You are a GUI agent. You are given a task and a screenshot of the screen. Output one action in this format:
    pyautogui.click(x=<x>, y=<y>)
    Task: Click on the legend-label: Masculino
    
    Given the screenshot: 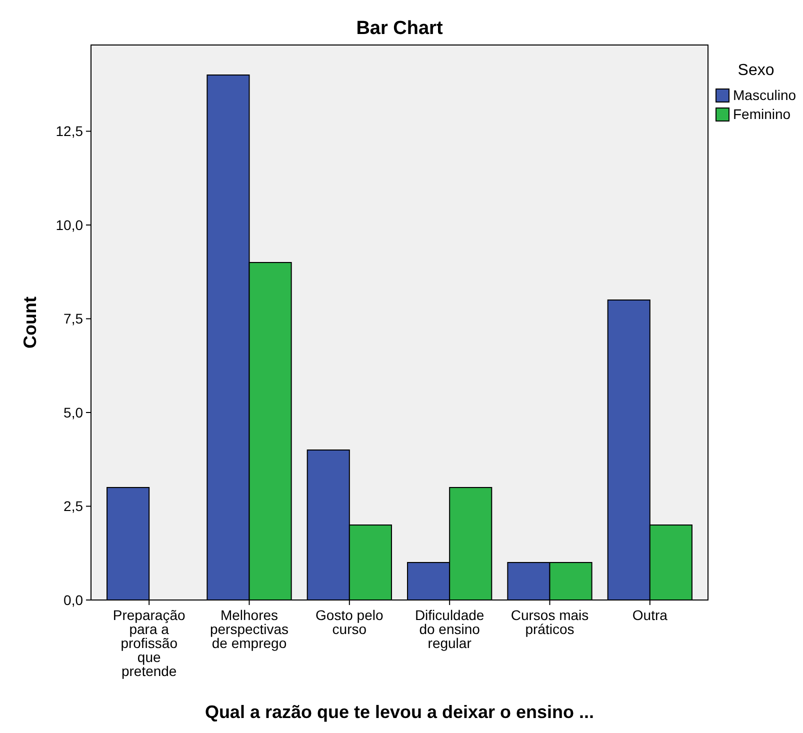 What is the action you would take?
    pyautogui.click(x=764, y=95)
    